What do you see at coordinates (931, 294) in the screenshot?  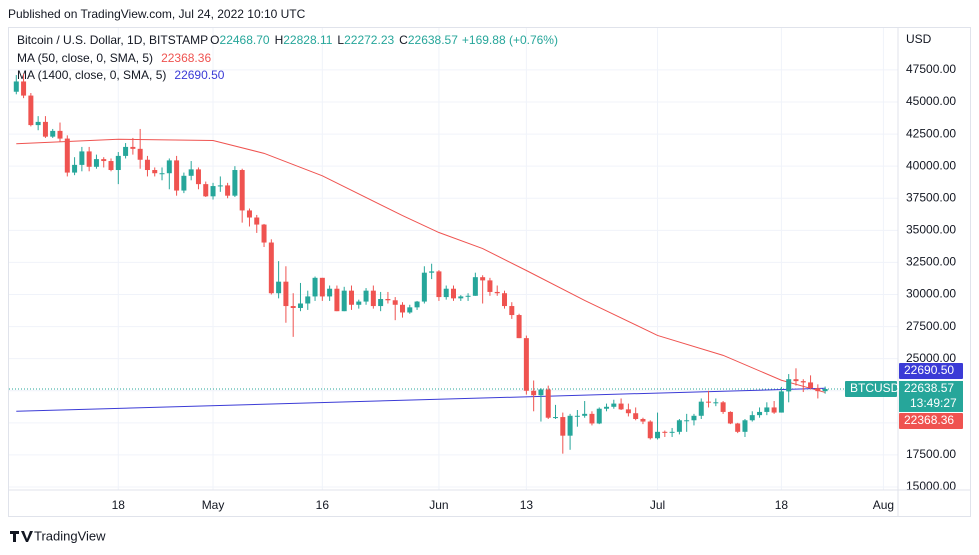 I see `y-tick-label: 30000.00` at bounding box center [931, 294].